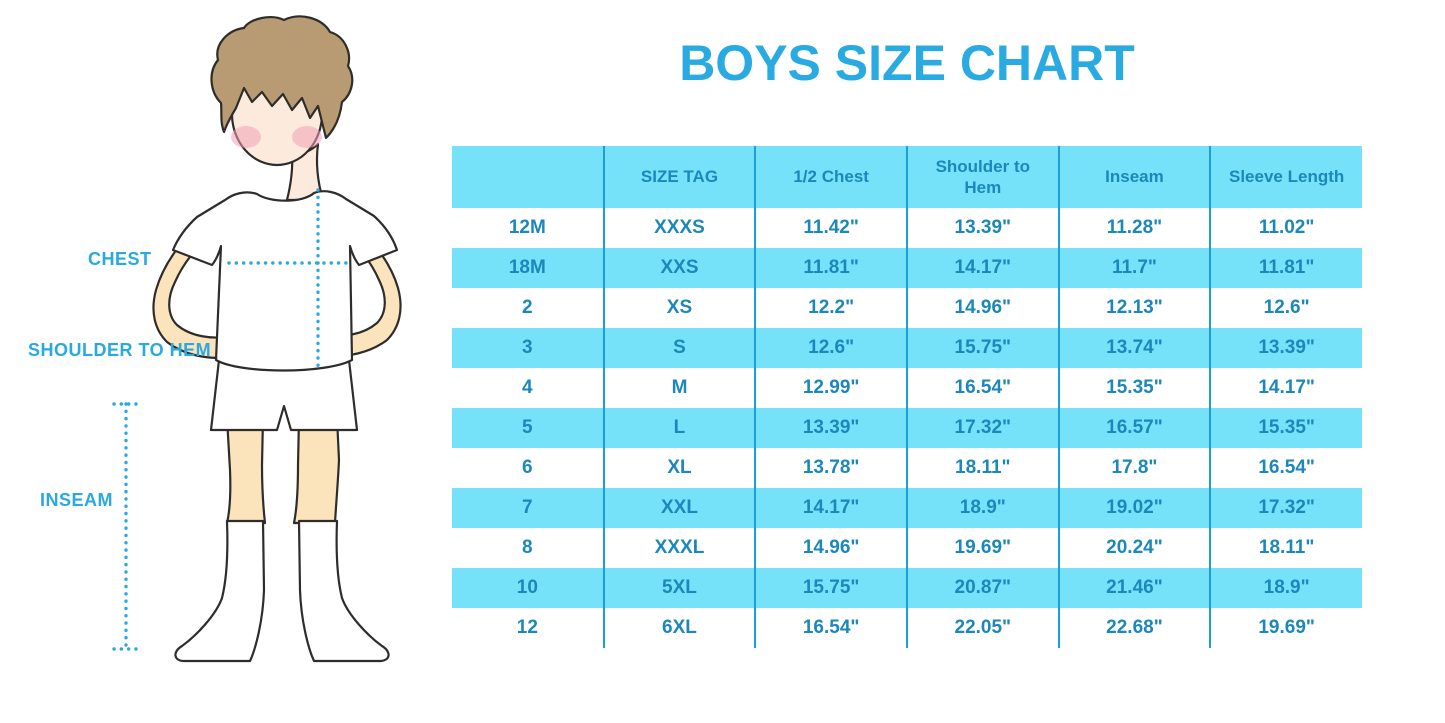  I want to click on size-age-cell: 18M, so click(528, 268).